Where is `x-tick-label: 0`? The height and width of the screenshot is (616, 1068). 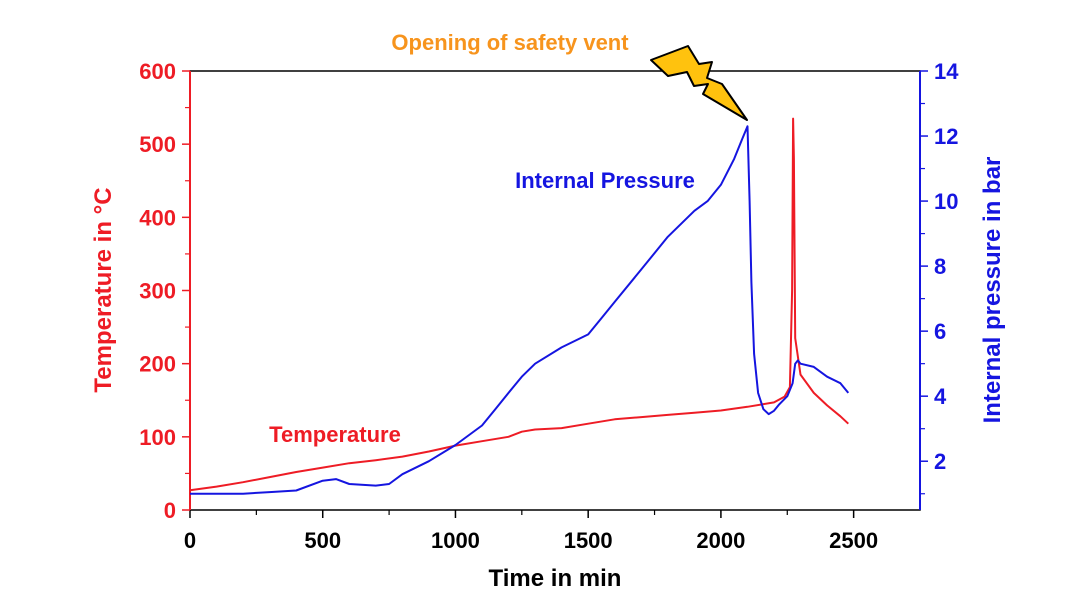 x-tick-label: 0 is located at coordinates (190, 540).